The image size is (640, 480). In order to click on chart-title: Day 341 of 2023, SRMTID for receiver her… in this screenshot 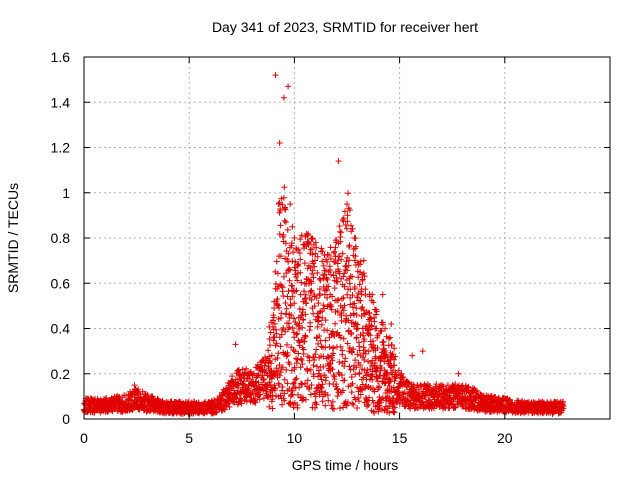, I will do `click(345, 27)`.